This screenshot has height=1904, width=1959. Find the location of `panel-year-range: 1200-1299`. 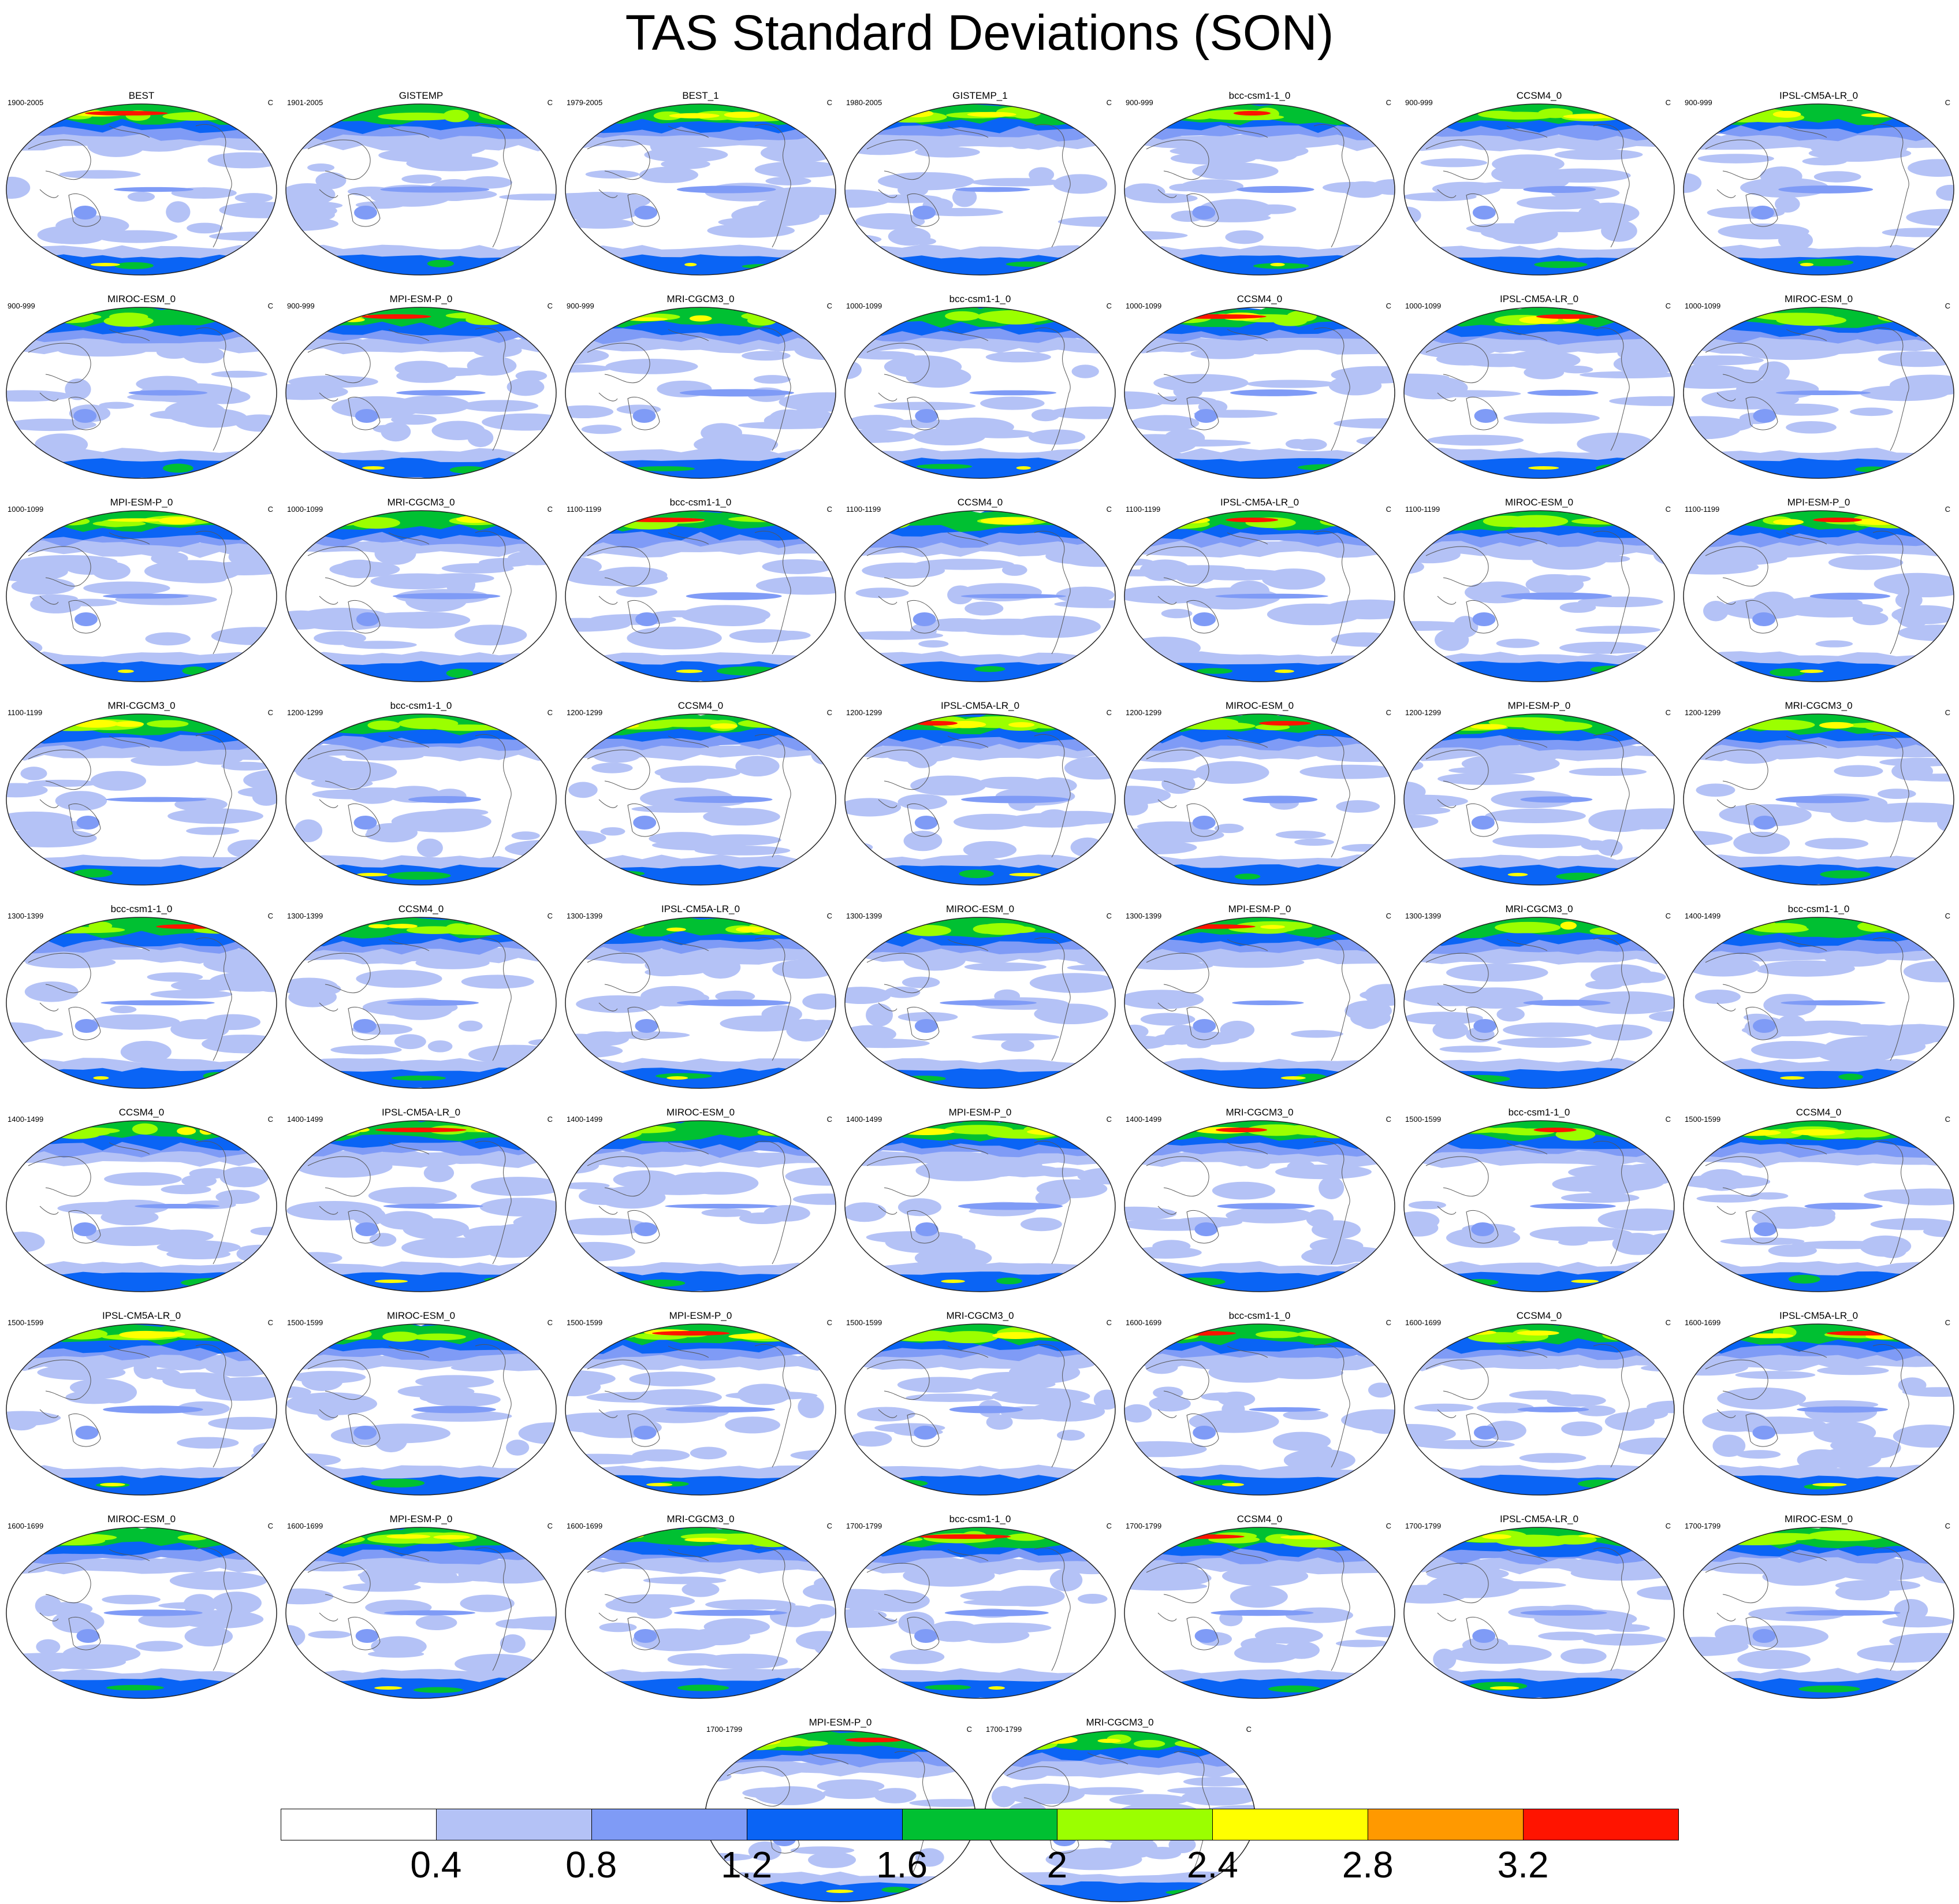

panel-year-range: 1200-1299 is located at coordinates (305, 712).